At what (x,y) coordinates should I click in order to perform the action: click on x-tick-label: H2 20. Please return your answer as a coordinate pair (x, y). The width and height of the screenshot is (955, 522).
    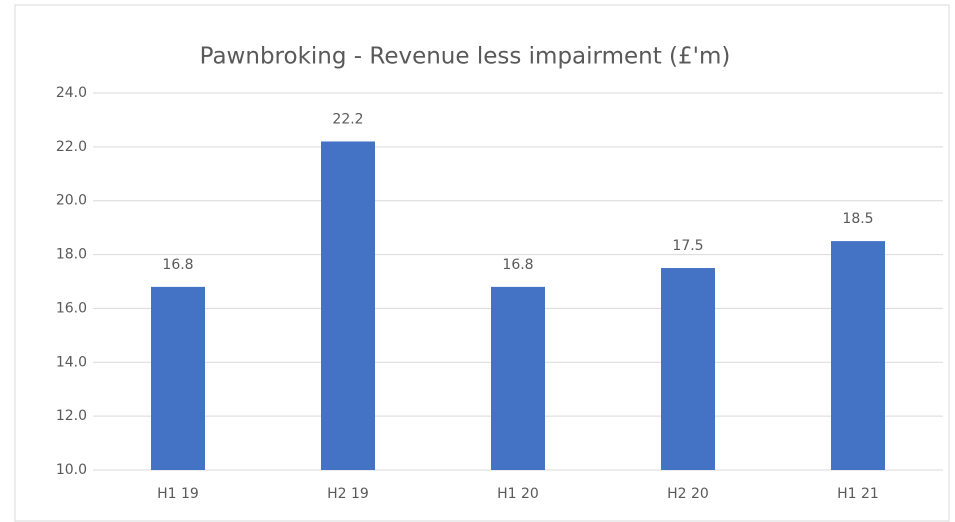
    Looking at the image, I should click on (688, 494).